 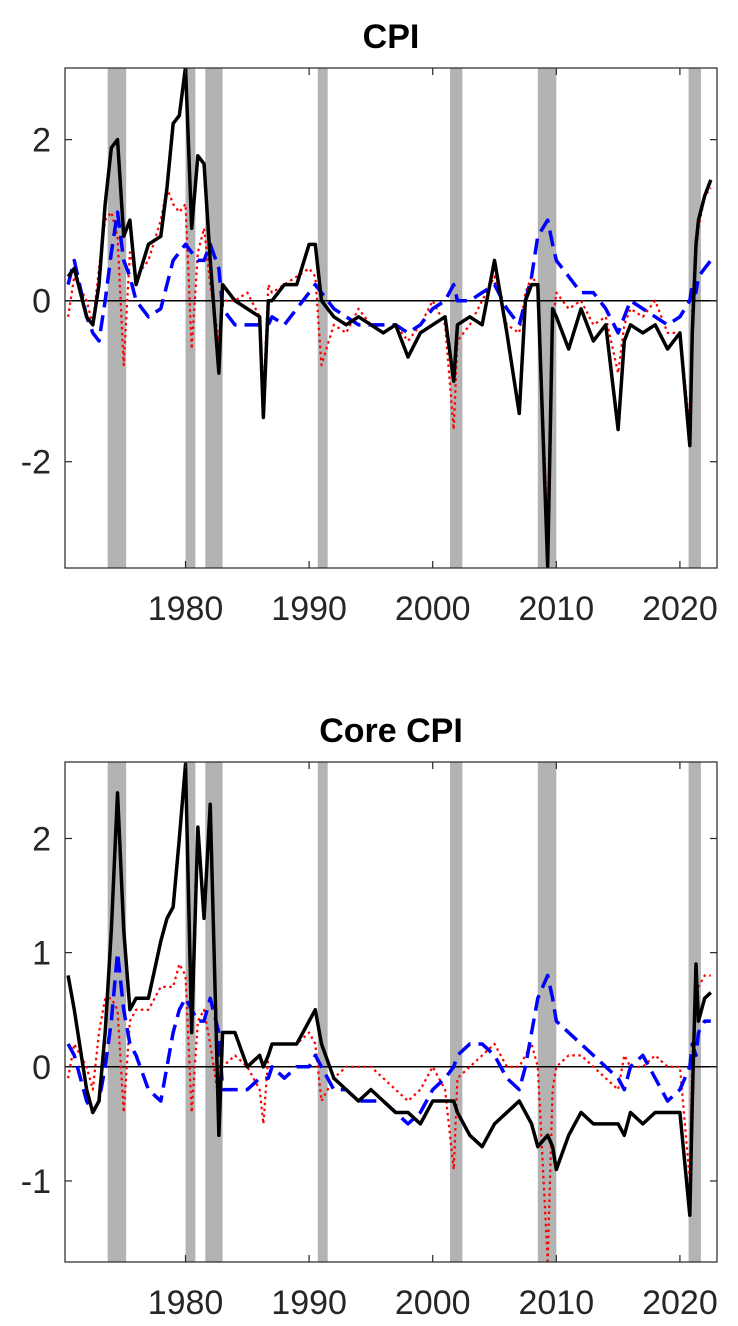 I want to click on chart-title: Core CPI, so click(x=391, y=731).